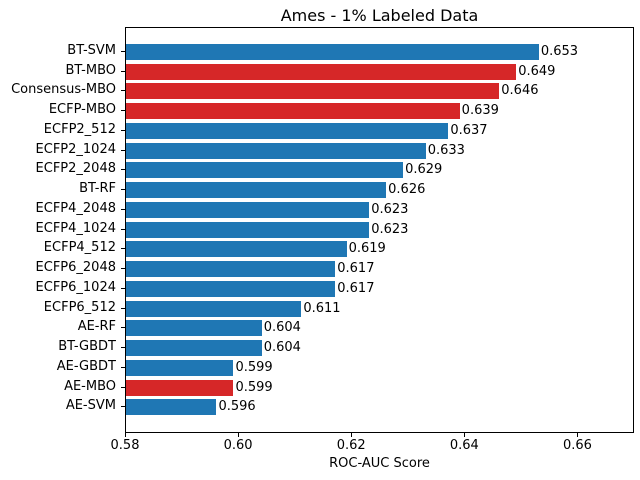 This screenshot has width=640, height=480. Describe the element at coordinates (577, 445) in the screenshot. I see `x-tick-label: 0.66` at that location.